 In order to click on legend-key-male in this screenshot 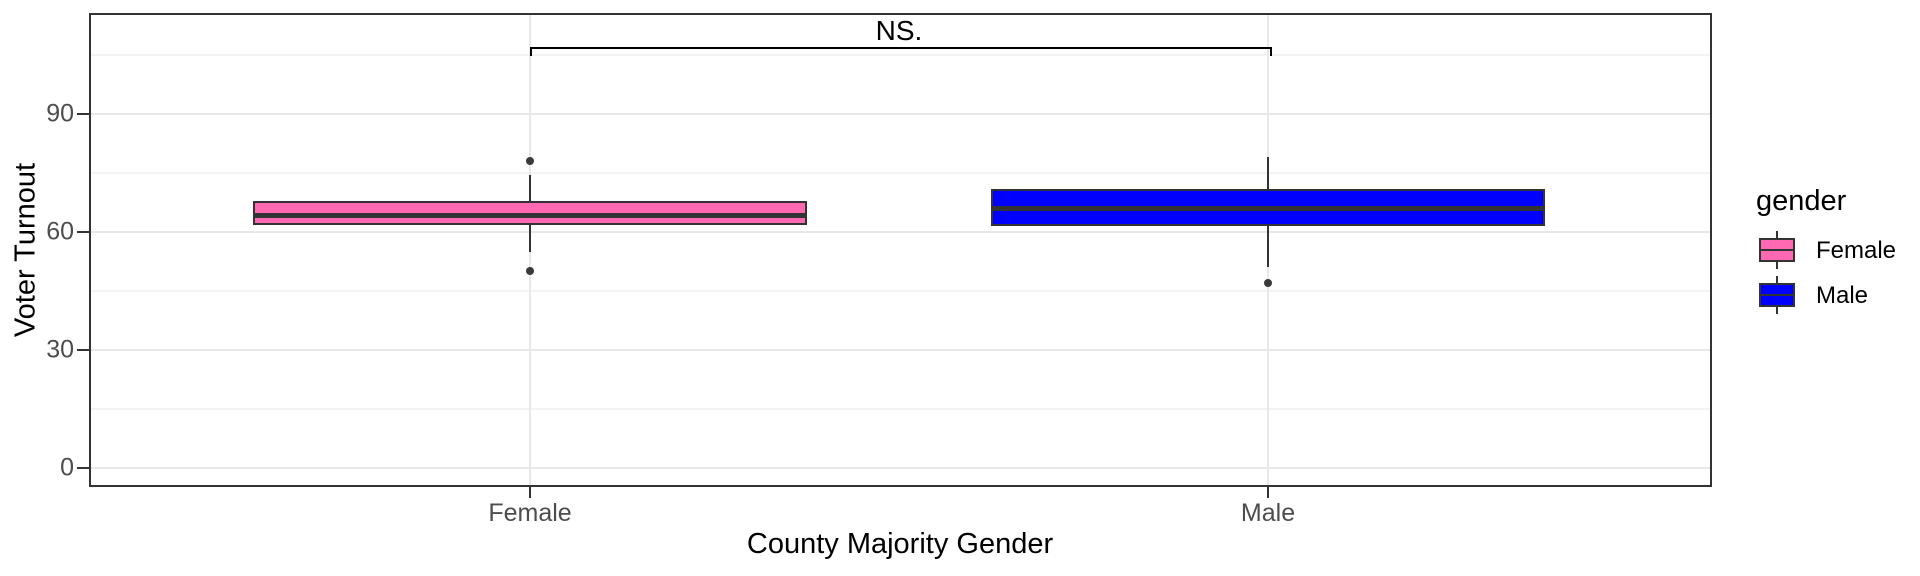, I will do `click(1777, 295)`.